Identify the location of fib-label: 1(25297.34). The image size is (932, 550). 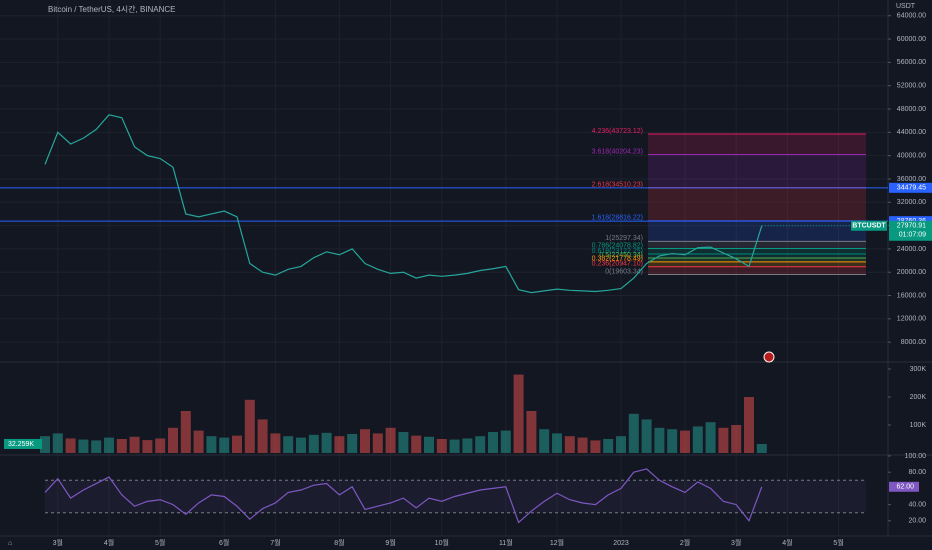
(624, 238).